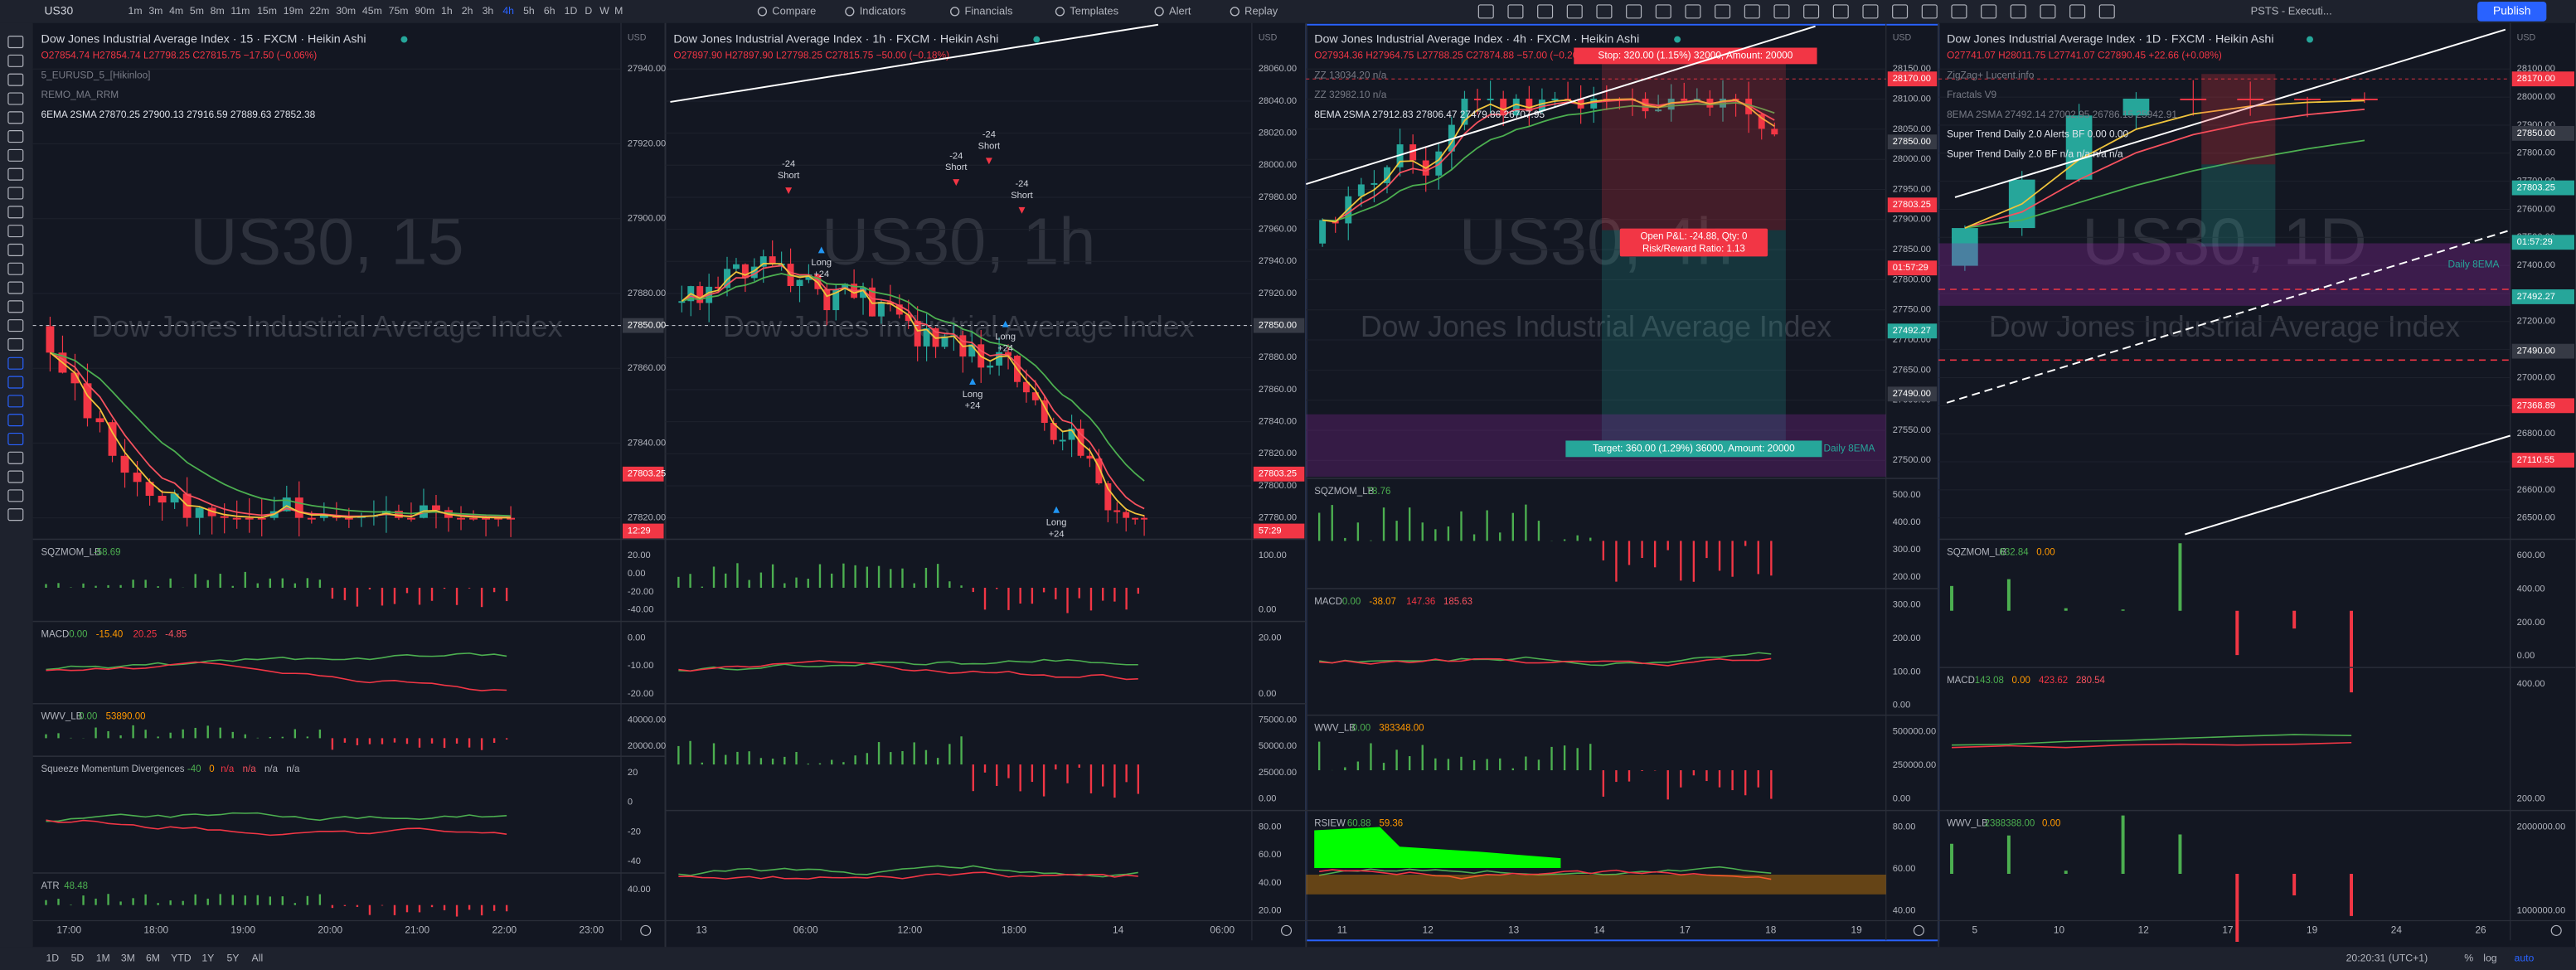 The image size is (2576, 970). What do you see at coordinates (1261, 10) in the screenshot?
I see `toolbar-button: Replay` at bounding box center [1261, 10].